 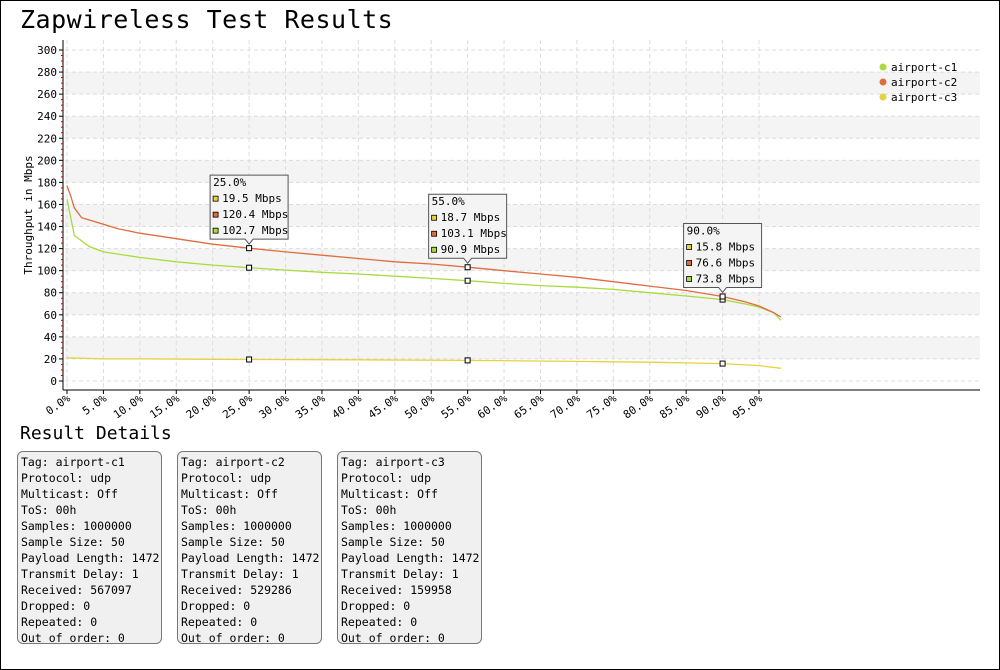 I want to click on card-tag: Tag: airport-c3, so click(x=393, y=462).